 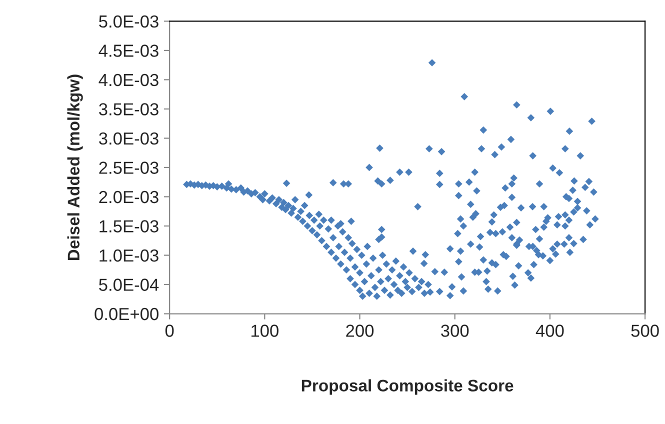 What do you see at coordinates (129, 284) in the screenshot?
I see `y-tick-label: 5.0E-04` at bounding box center [129, 284].